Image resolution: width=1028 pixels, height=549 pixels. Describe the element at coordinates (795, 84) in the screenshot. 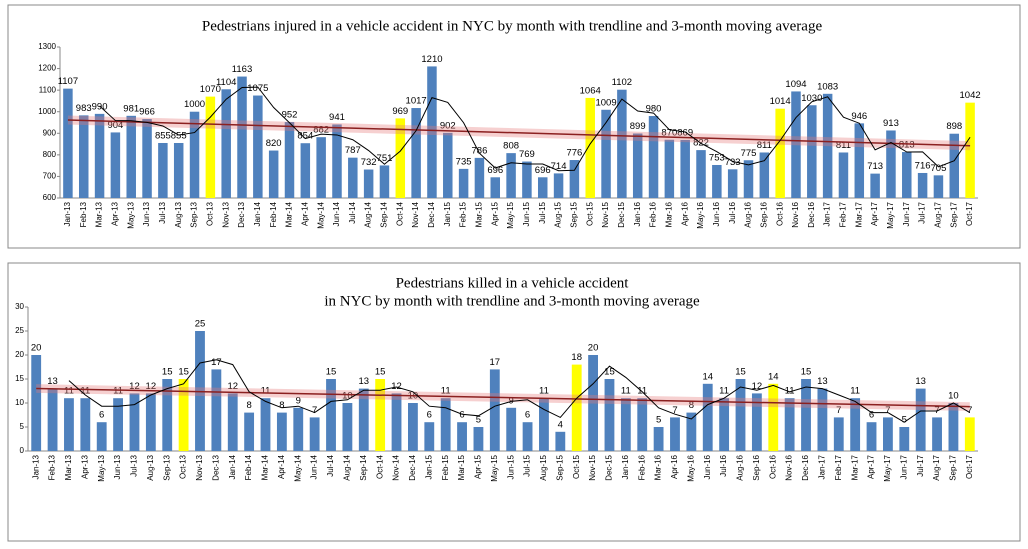

I see `data-label: 1094` at that location.